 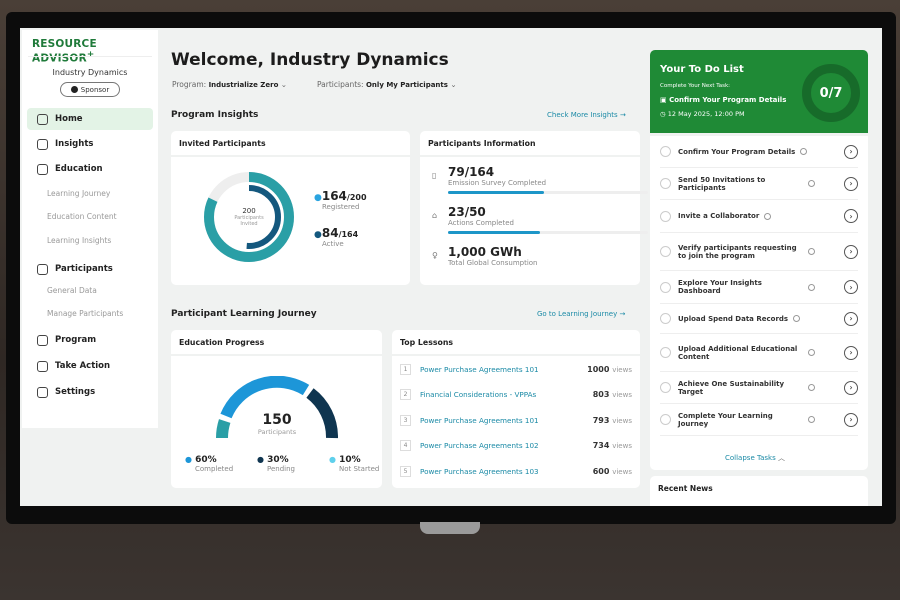 What do you see at coordinates (277, 420) in the screenshot?
I see `gauge-center-value: 150` at bounding box center [277, 420].